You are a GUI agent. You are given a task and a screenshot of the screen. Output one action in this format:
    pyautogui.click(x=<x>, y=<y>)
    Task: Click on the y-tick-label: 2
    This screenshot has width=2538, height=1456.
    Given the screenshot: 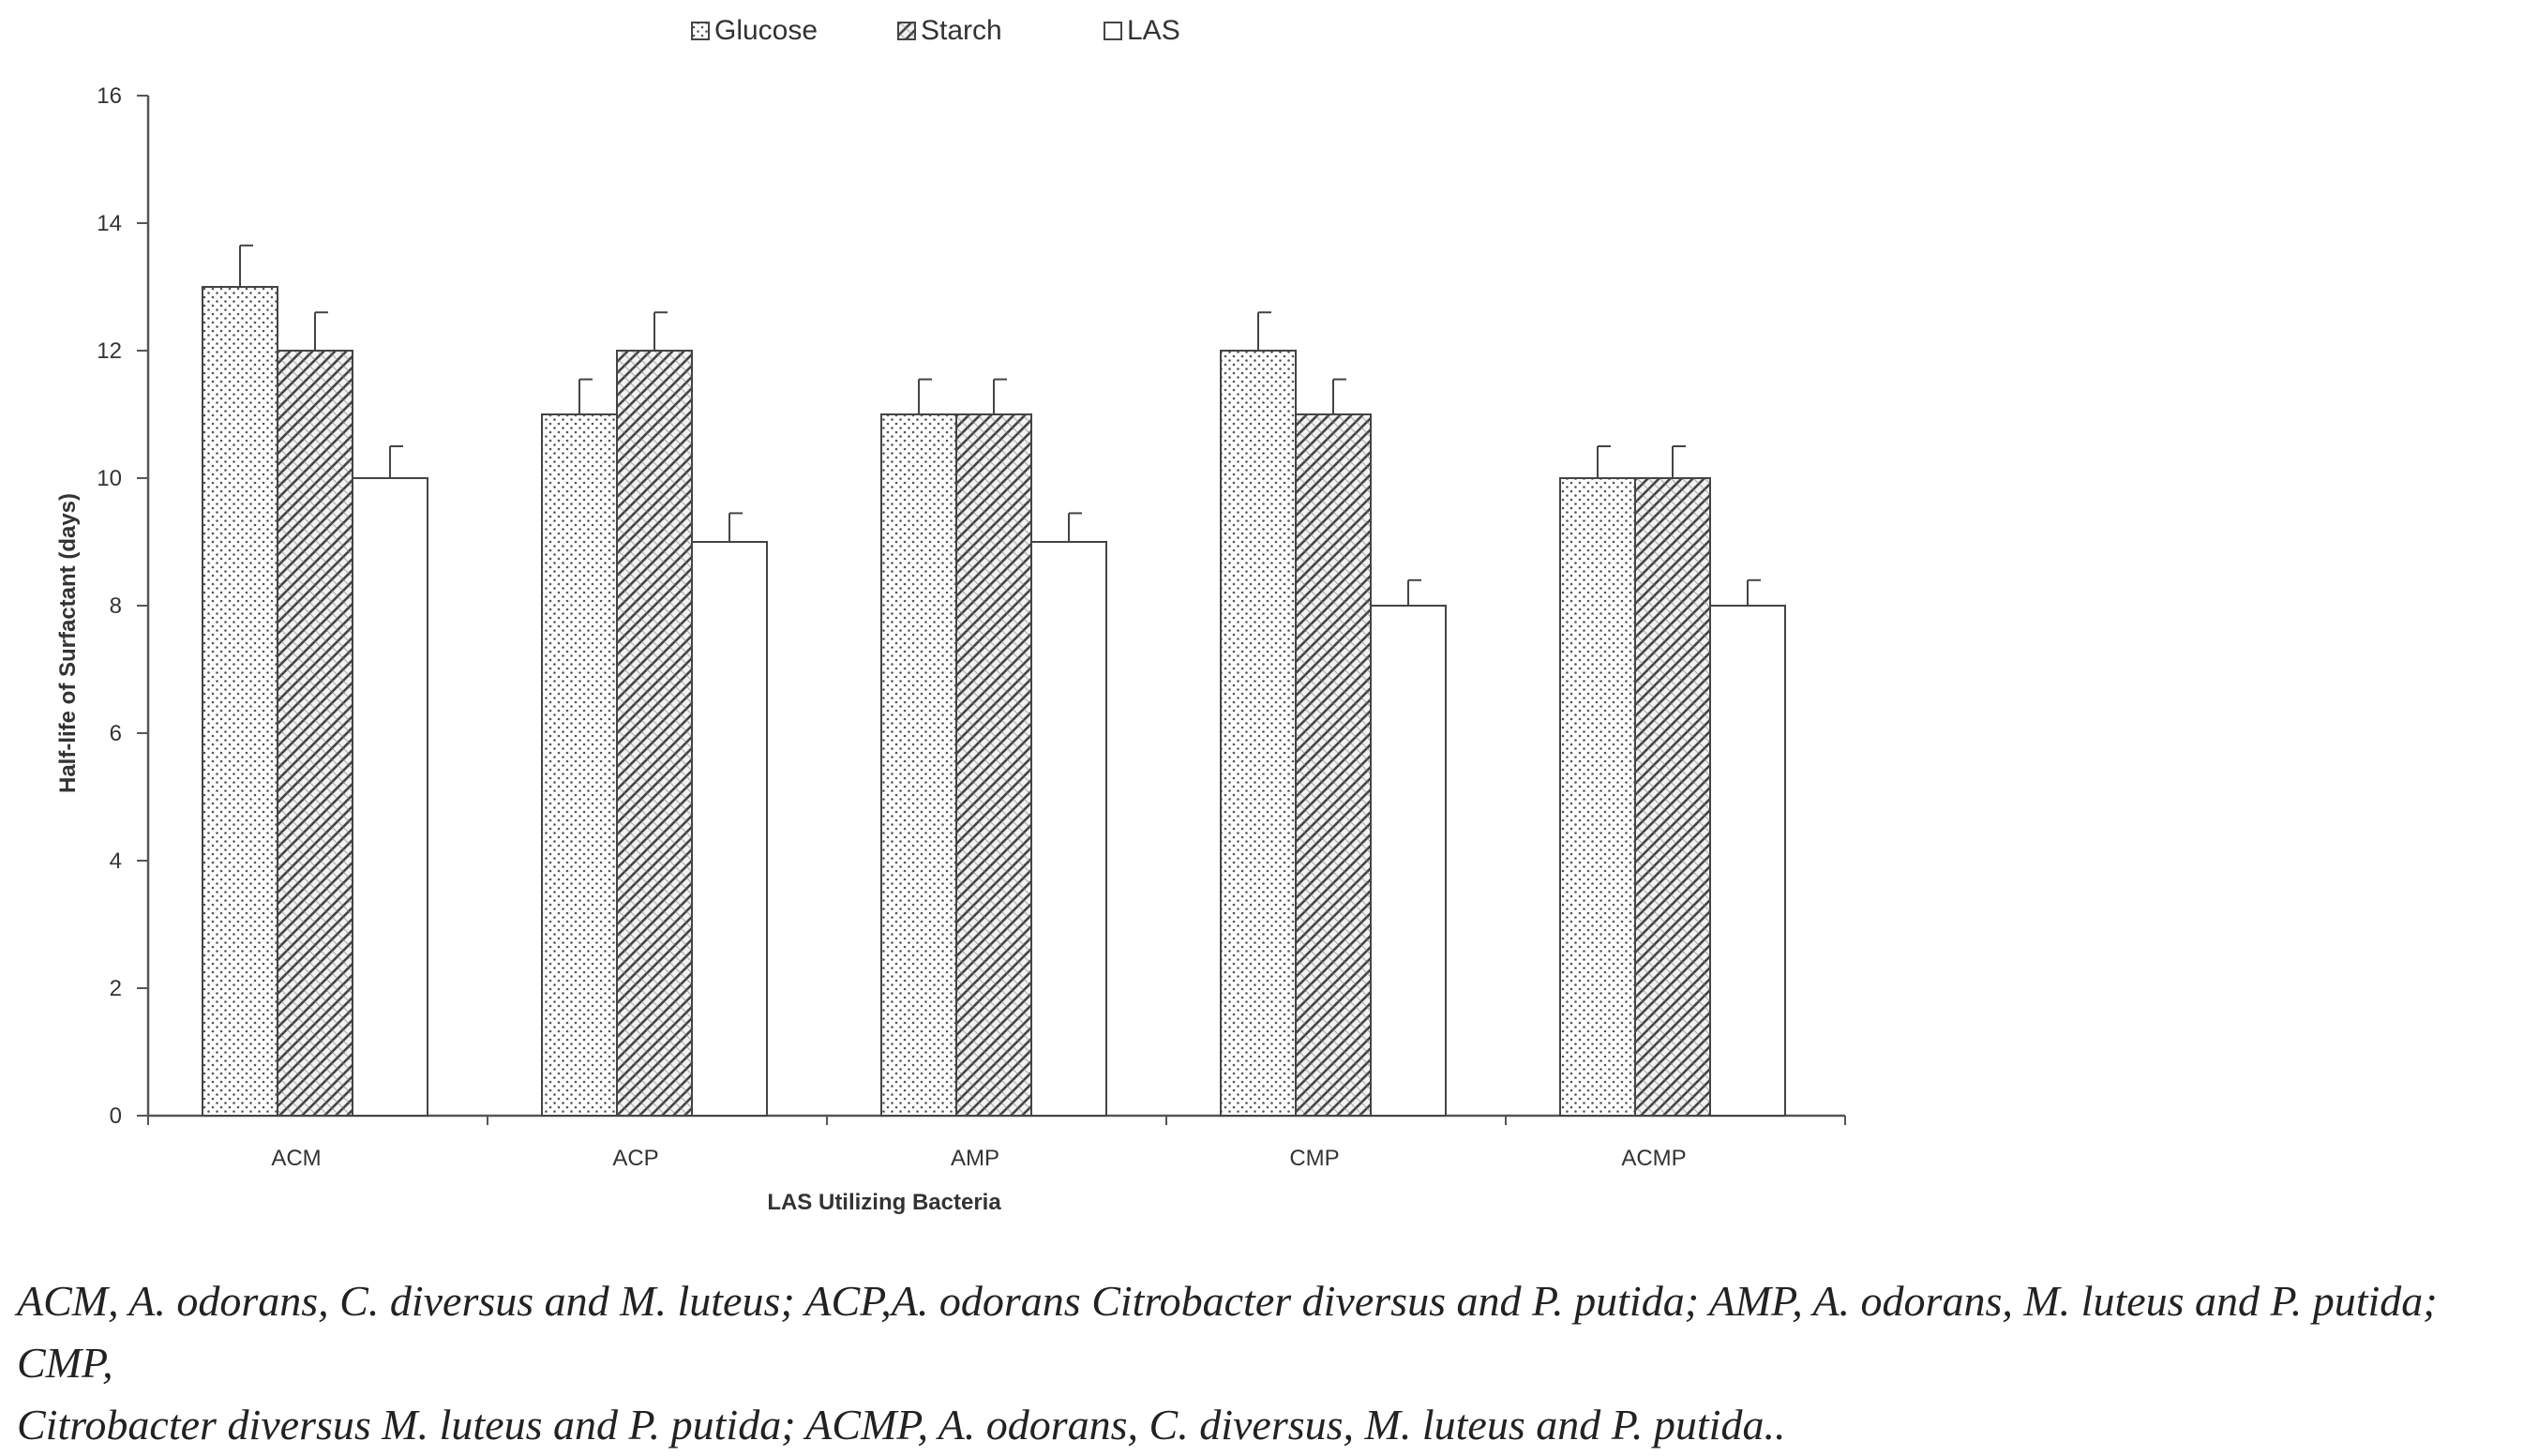 What is the action you would take?
    pyautogui.click(x=116, y=989)
    